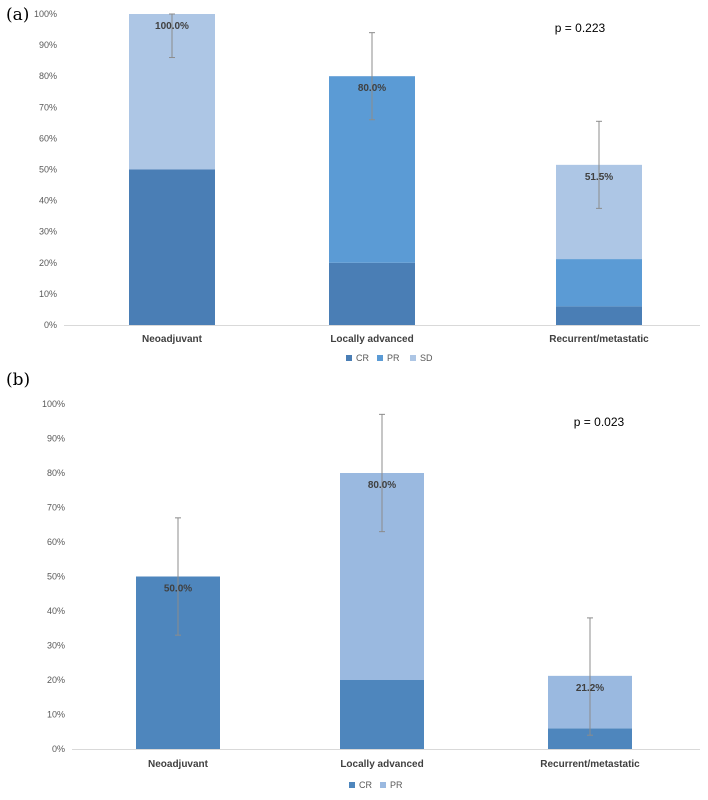 The width and height of the screenshot is (708, 800). I want to click on legend-label-sd: SD, so click(426, 358).